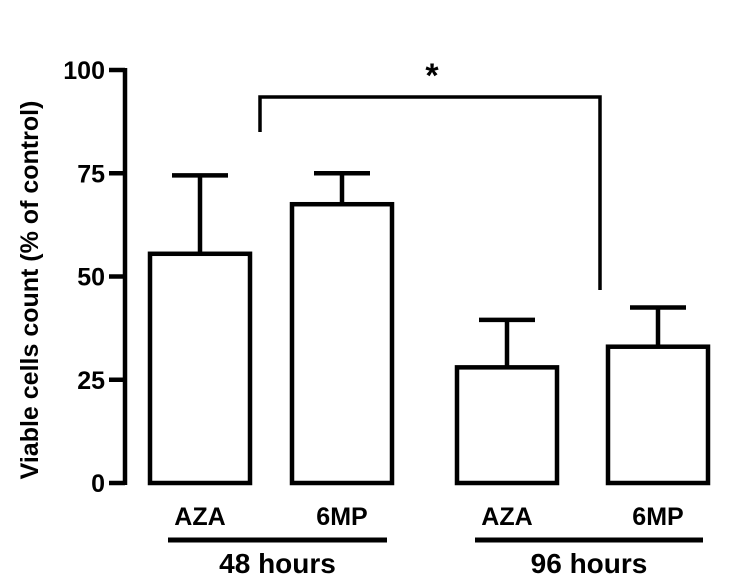 Image resolution: width=735 pixels, height=575 pixels. What do you see at coordinates (435, 556) in the screenshot?
I see `group-labels: 48 hours 96 hours` at bounding box center [435, 556].